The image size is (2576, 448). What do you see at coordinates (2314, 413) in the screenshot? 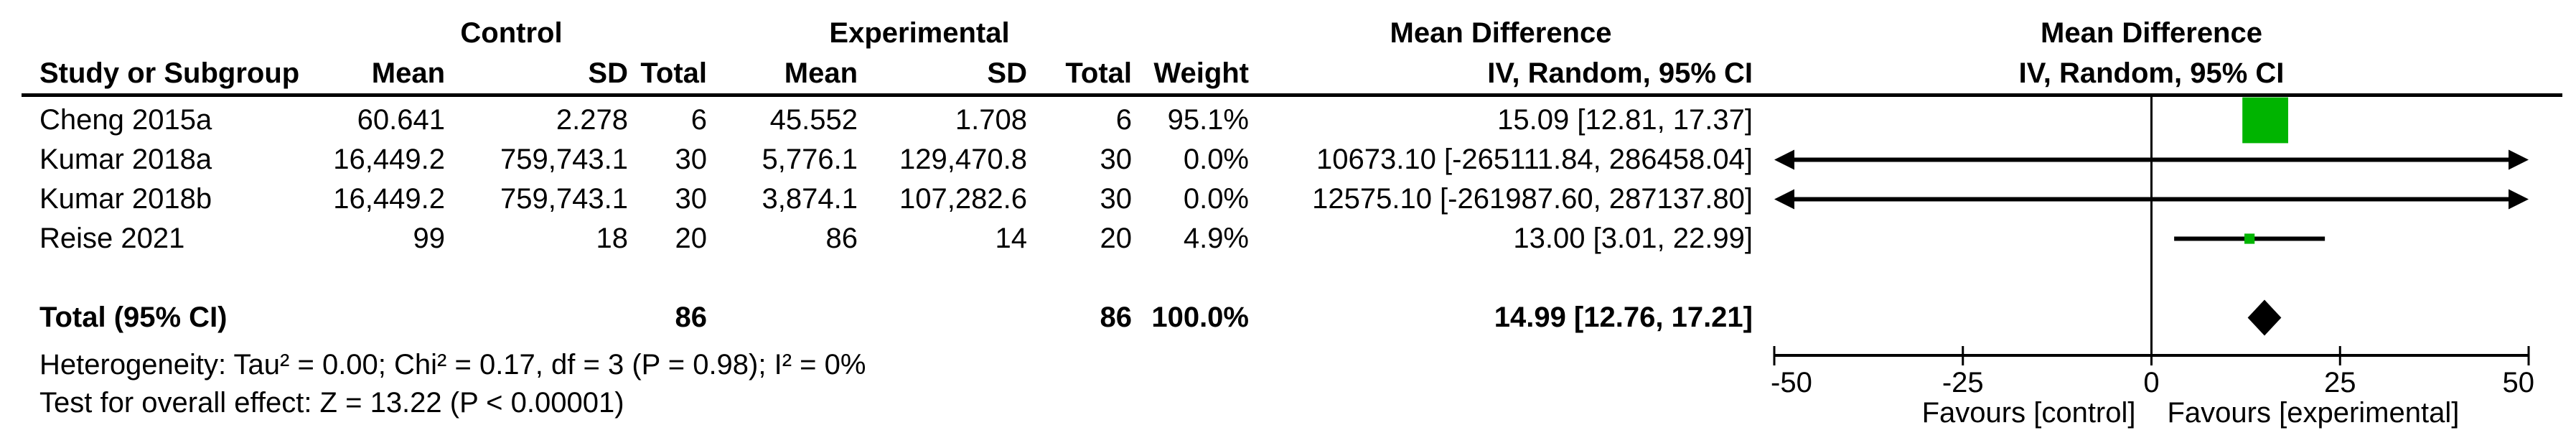
I see `favours-right-label: Favours [experimental]` at bounding box center [2314, 413].